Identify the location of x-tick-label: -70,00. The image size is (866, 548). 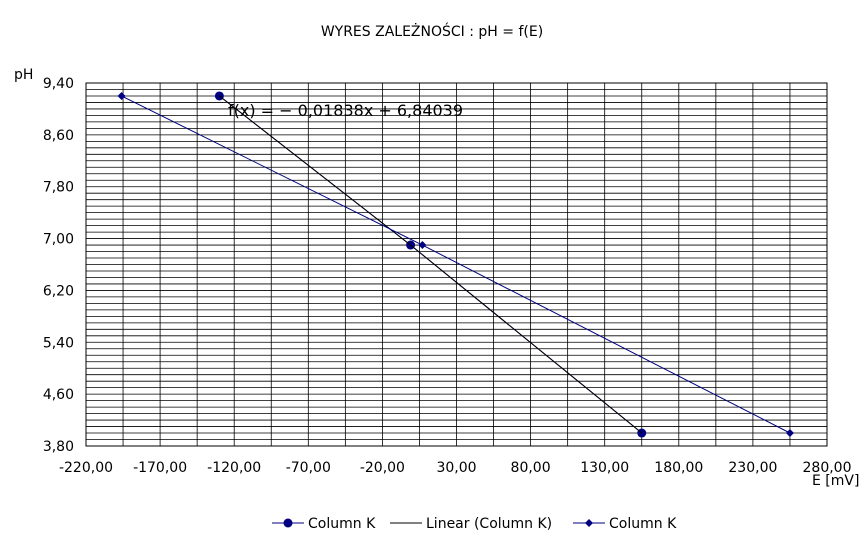
(308, 468).